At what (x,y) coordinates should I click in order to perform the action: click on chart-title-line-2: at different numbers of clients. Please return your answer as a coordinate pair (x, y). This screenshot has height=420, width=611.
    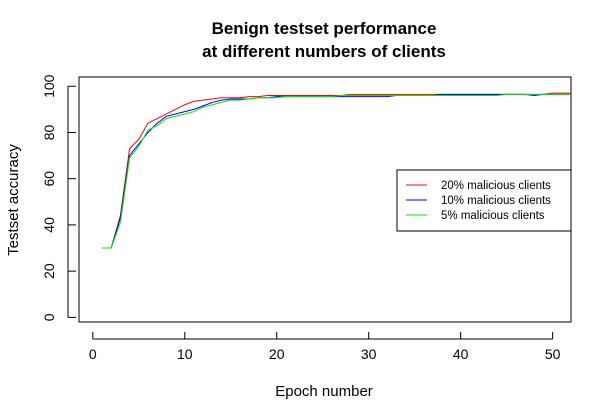
    Looking at the image, I should click on (324, 51).